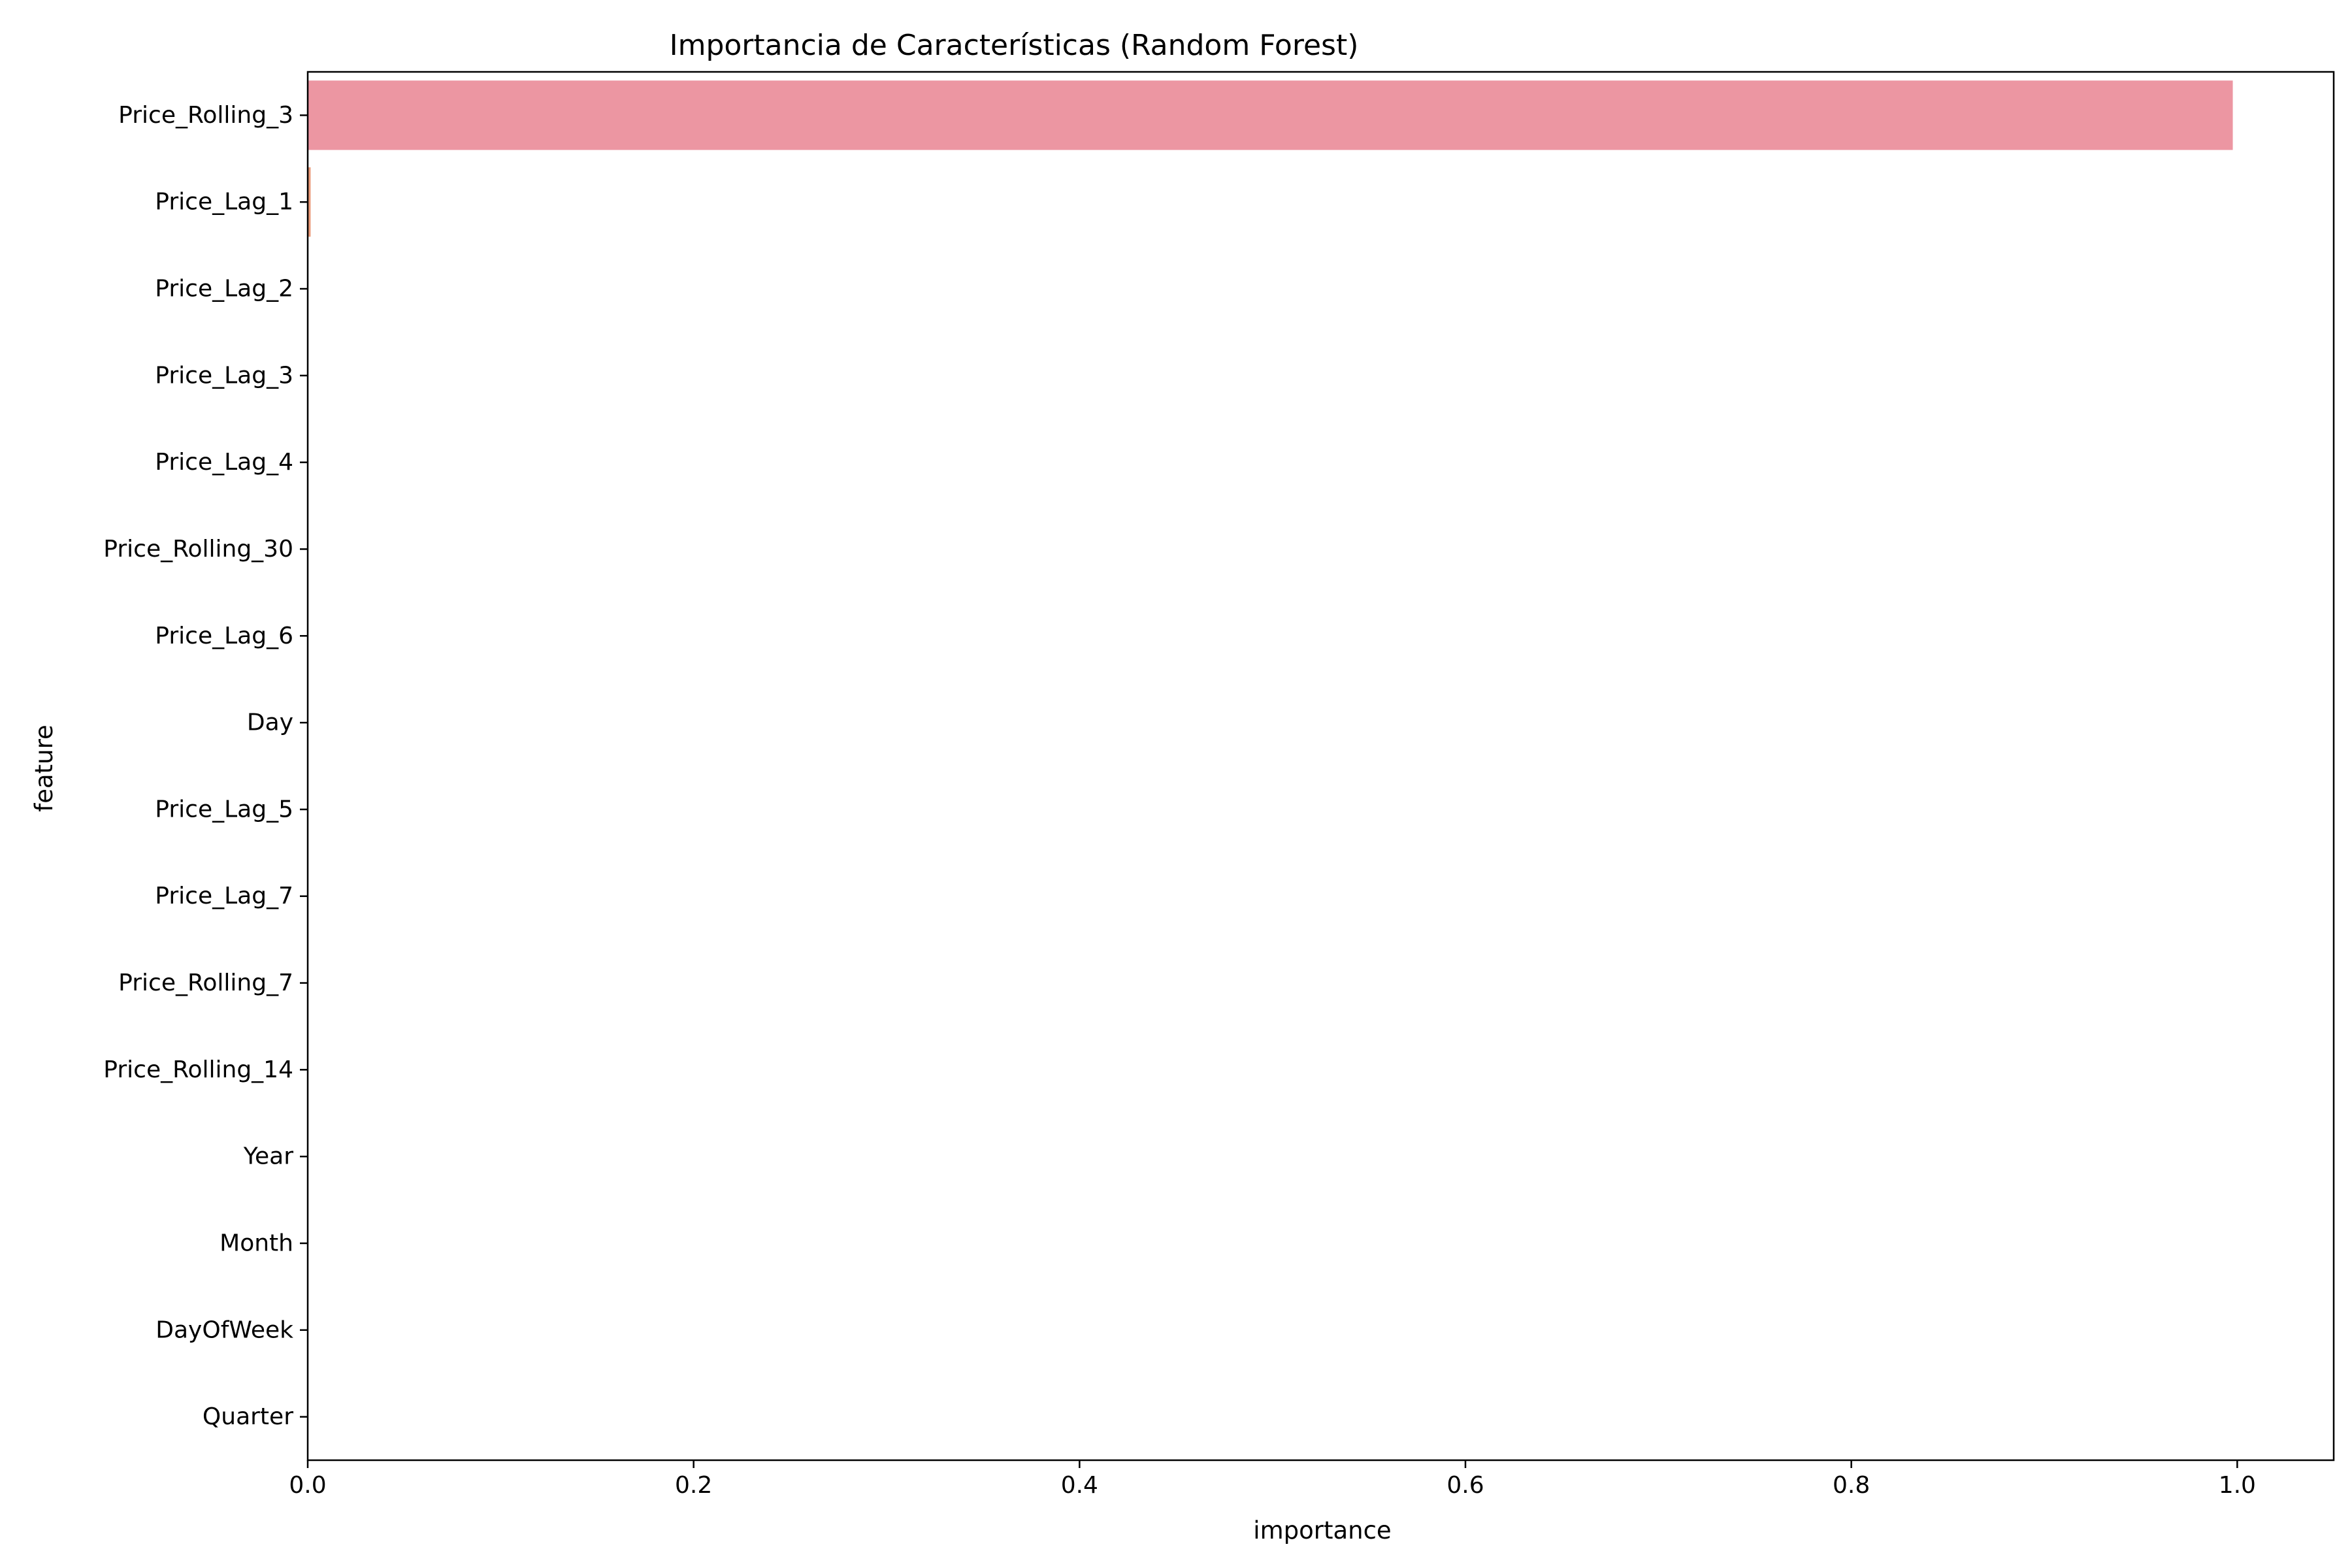 The width and height of the screenshot is (2352, 1568). What do you see at coordinates (1851, 1485) in the screenshot?
I see `x-tick-label: 0.8` at bounding box center [1851, 1485].